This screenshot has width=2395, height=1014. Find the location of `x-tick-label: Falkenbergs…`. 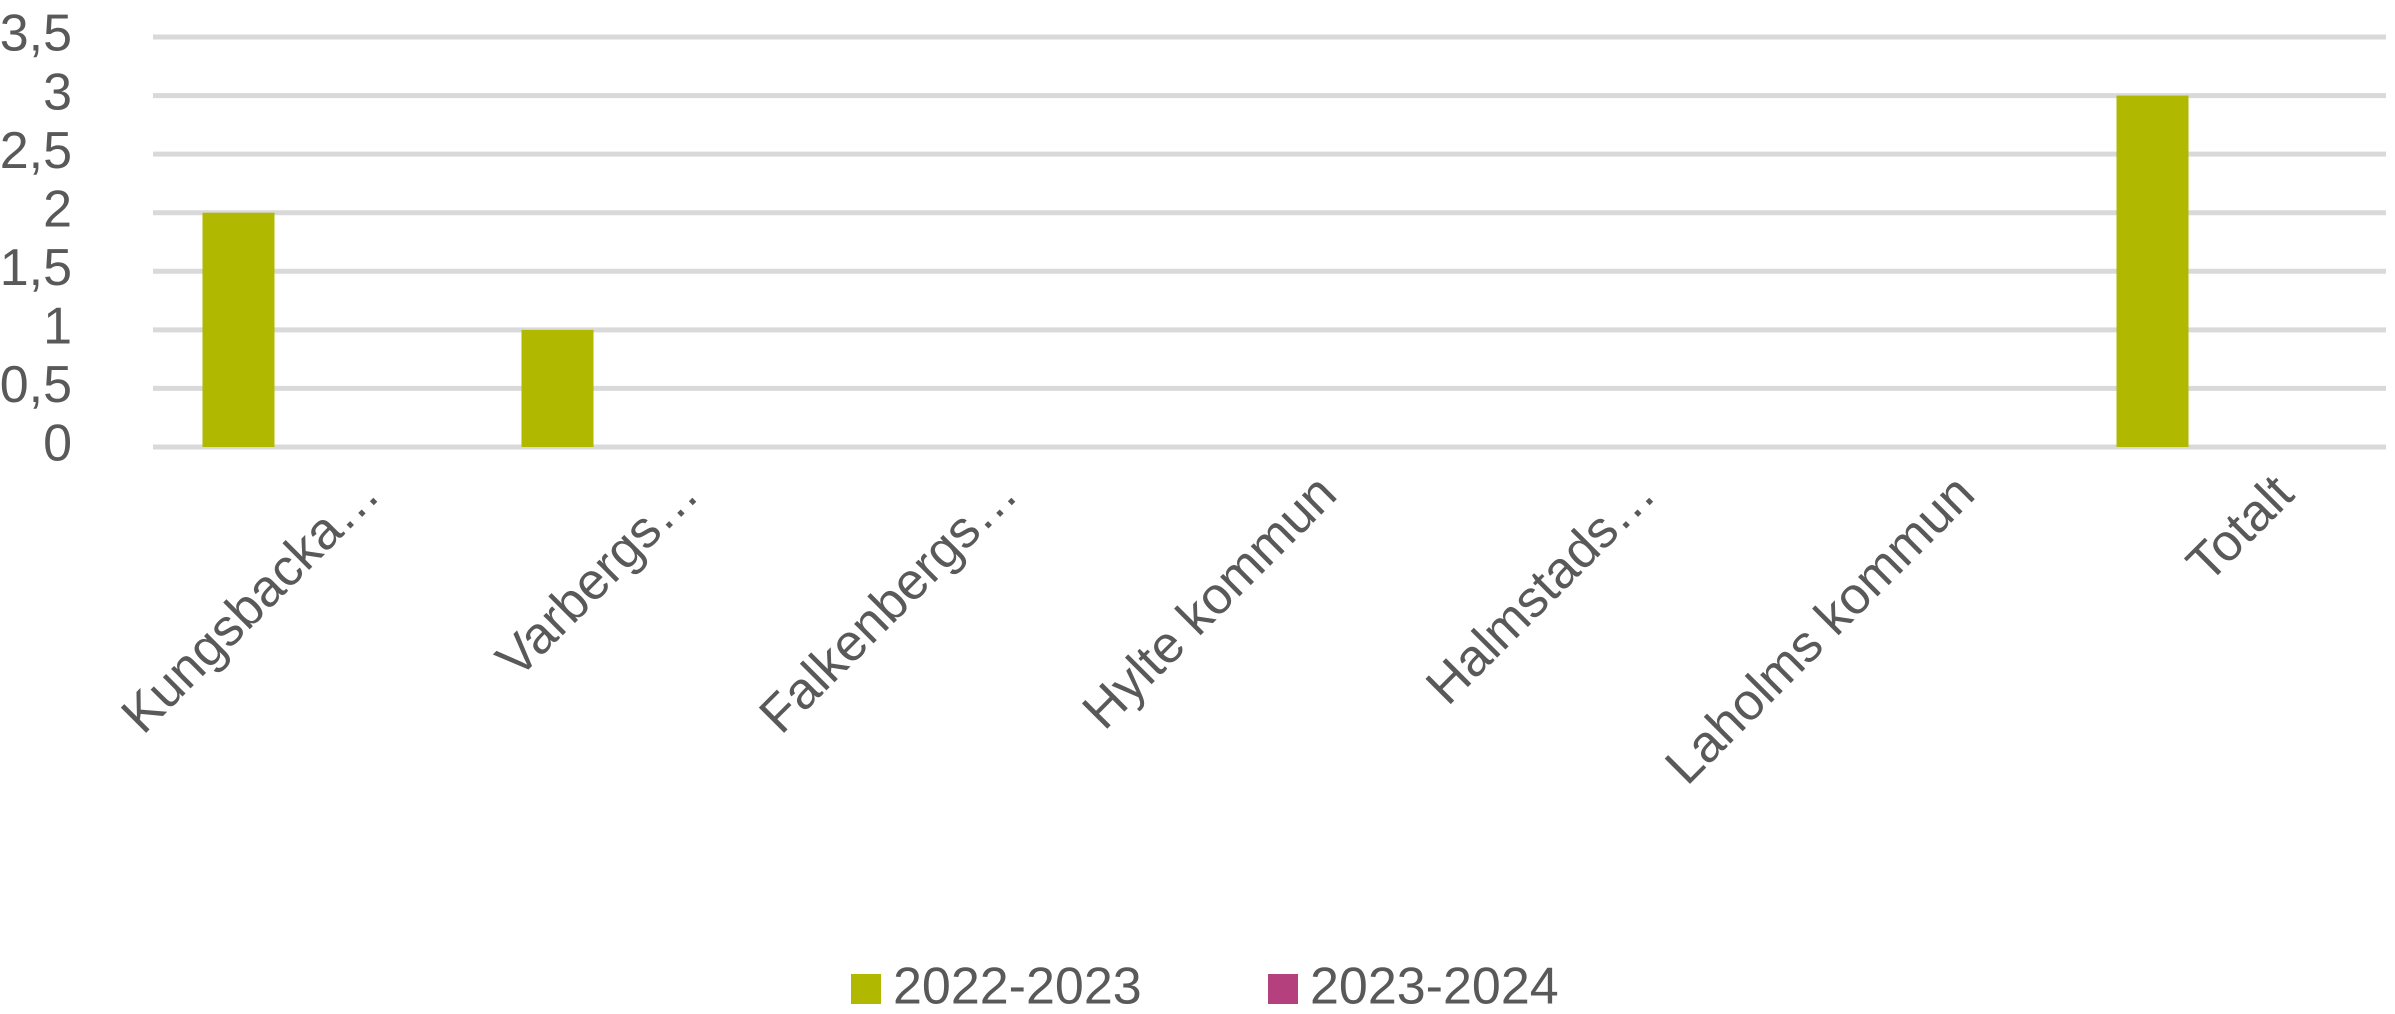

x-tick-label: Falkenbergs… is located at coordinates (889, 604).